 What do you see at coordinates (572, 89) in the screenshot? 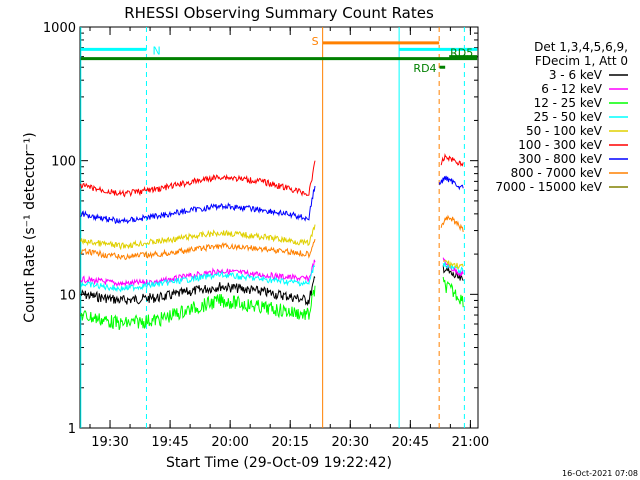
I see `legend-label: 6 - 12 keV` at bounding box center [572, 89].